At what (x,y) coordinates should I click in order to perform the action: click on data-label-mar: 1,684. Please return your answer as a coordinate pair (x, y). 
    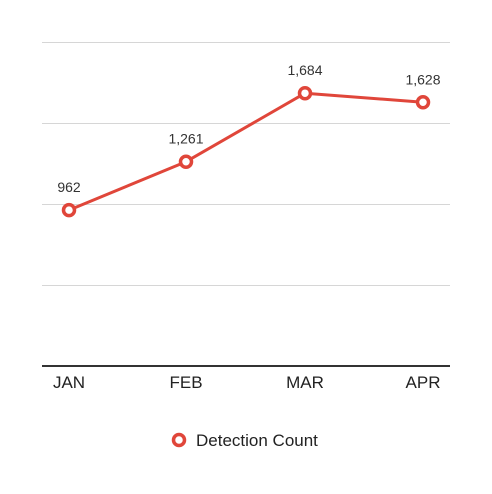
    Looking at the image, I should click on (304, 70).